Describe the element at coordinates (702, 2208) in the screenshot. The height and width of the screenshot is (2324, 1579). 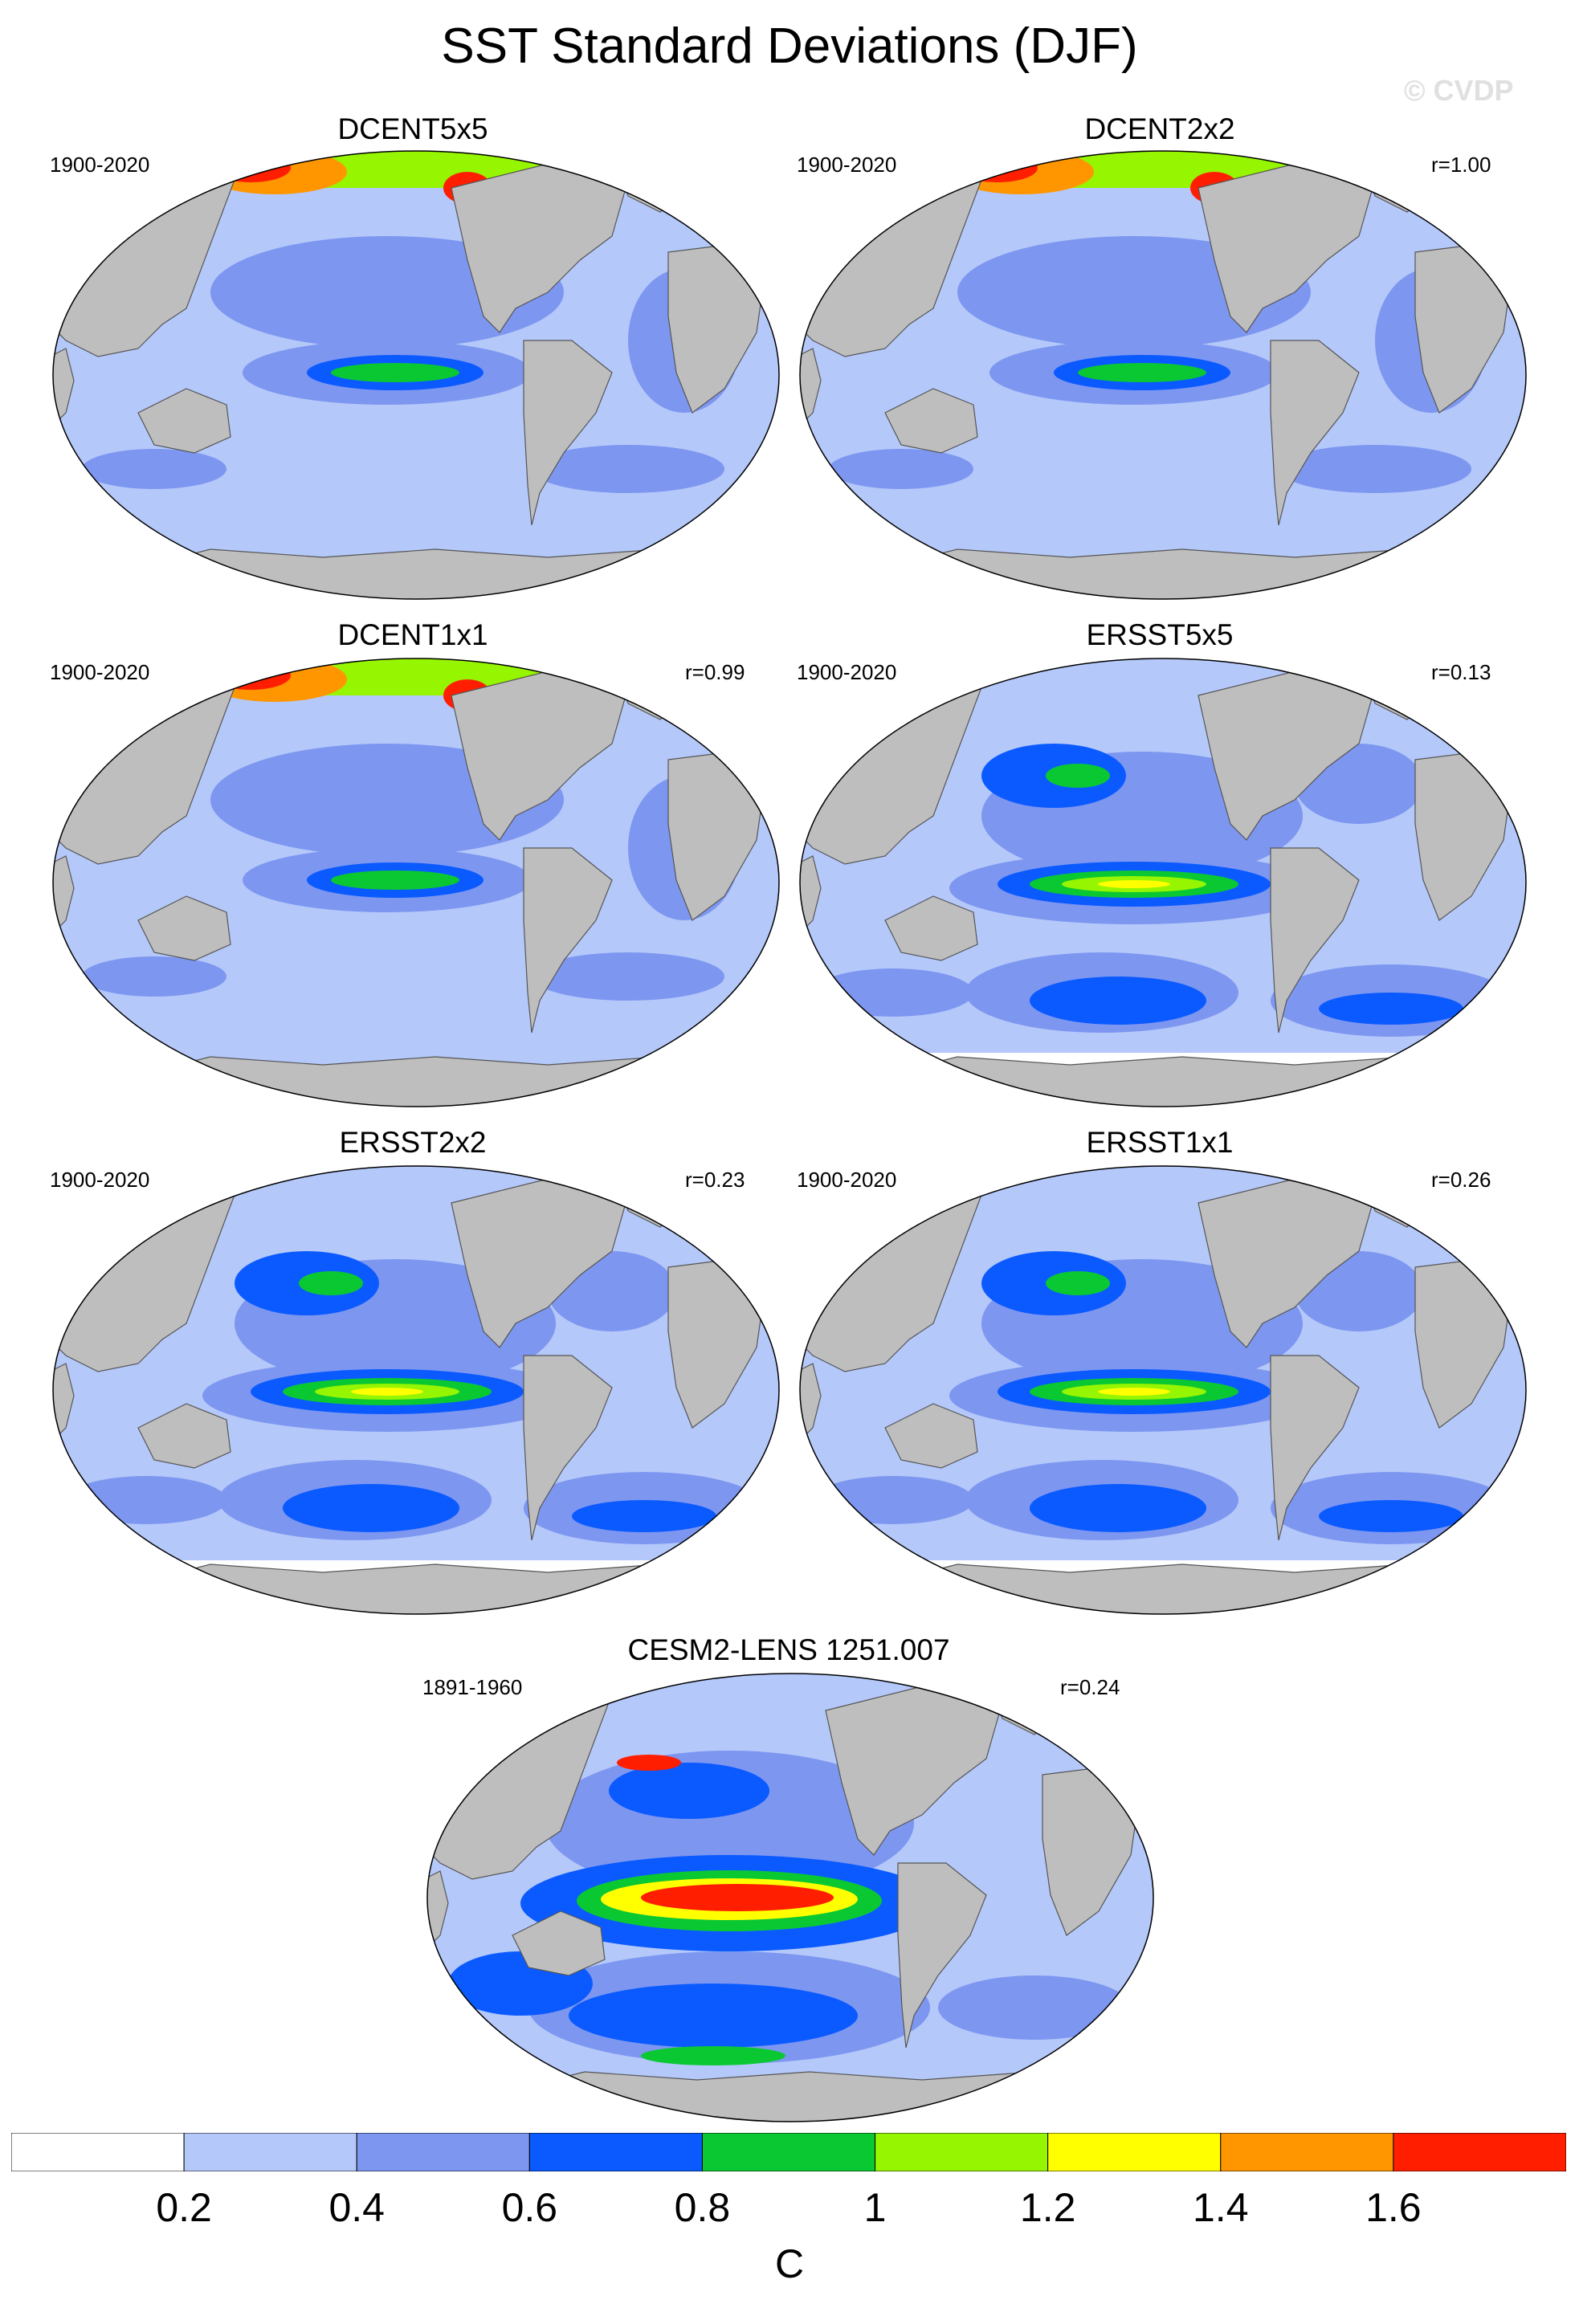
I see `colorbar-tick-label: 0.8` at that location.